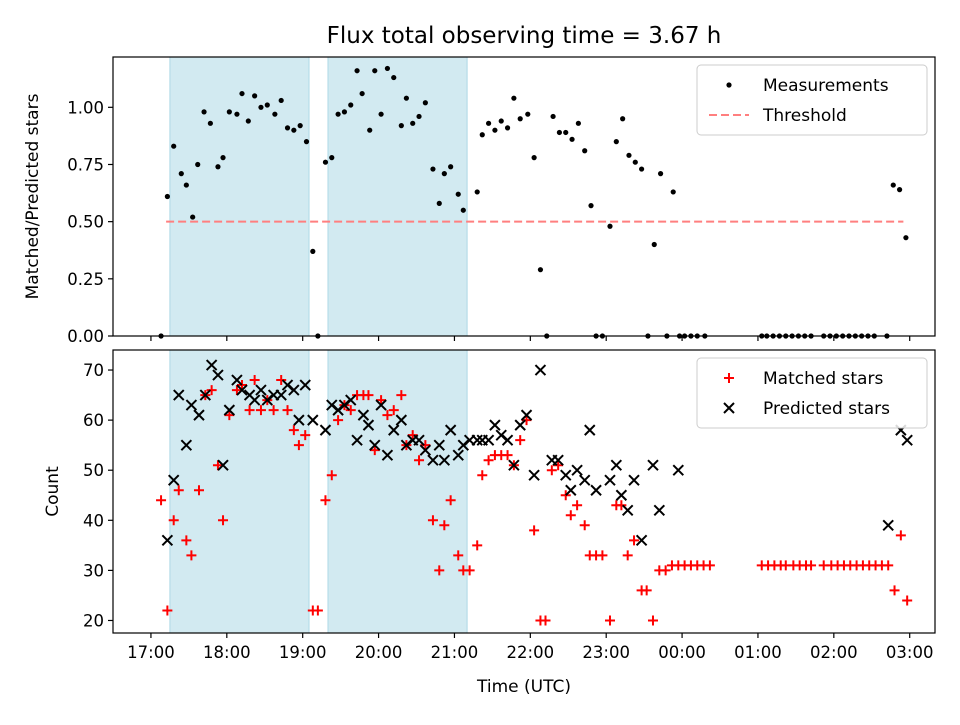 Image resolution: width=960 pixels, height=725 pixels. Describe the element at coordinates (397, 491) in the screenshot. I see `shaded-interval` at that location.